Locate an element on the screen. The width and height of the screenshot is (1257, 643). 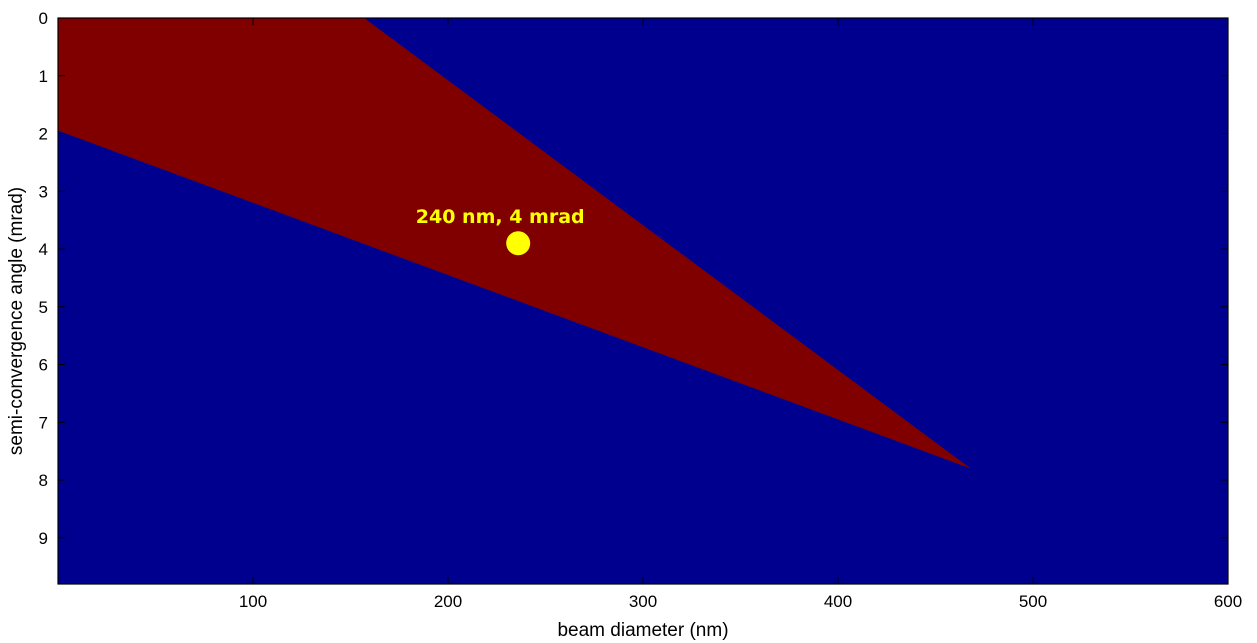
y-tick-label: 1 is located at coordinates (43, 76).